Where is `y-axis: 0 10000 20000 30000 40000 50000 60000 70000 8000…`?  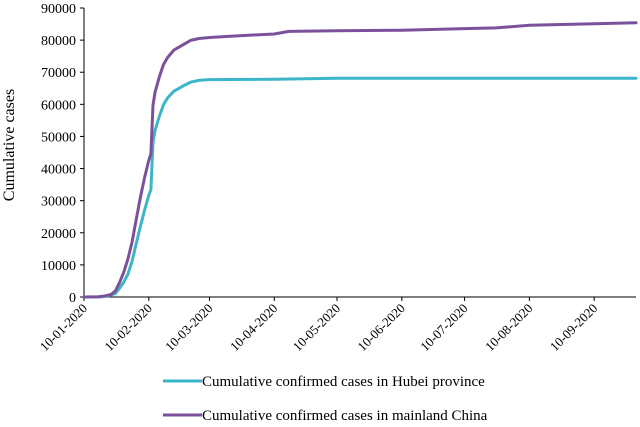 y-axis: 0 10000 20000 30000 40000 50000 60000 70000 8000… is located at coordinates (63, 154).